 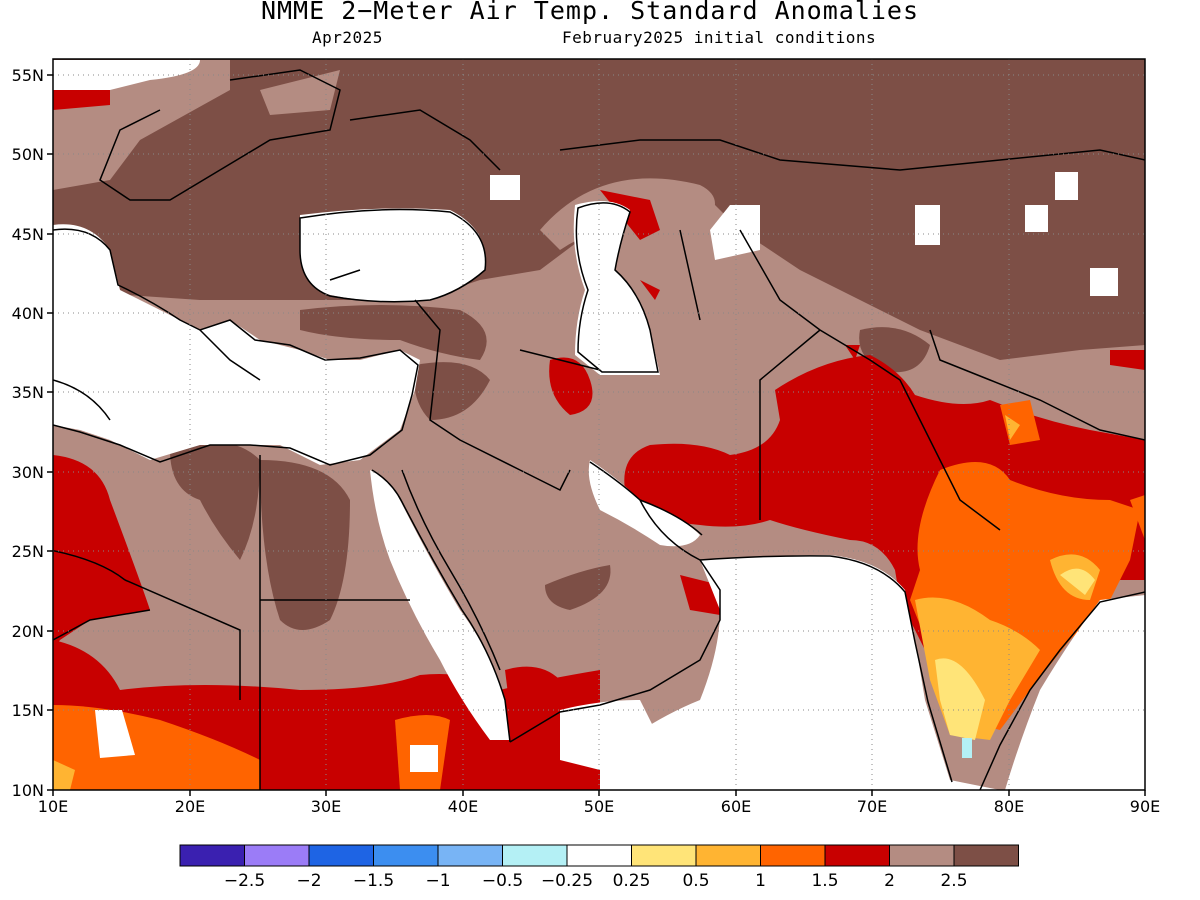 I want to click on lon-tick-label: 90E, so click(x=1145, y=806).